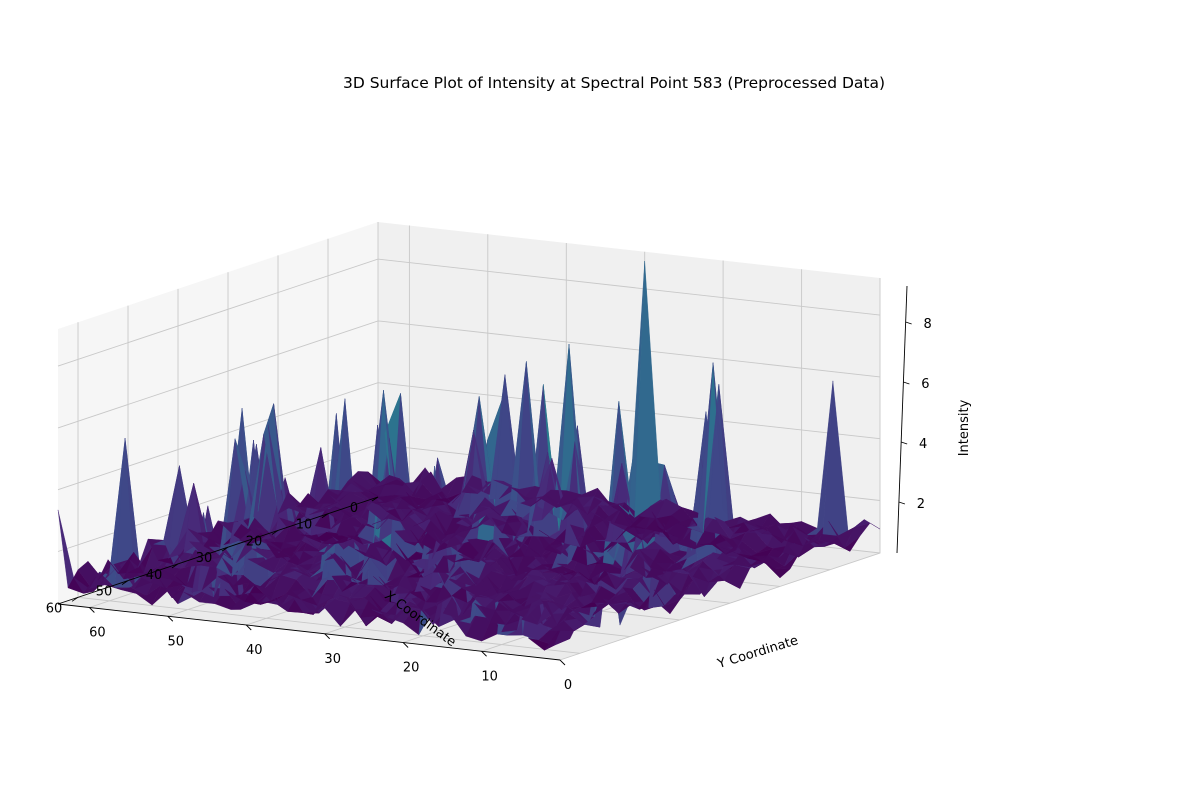  Describe the element at coordinates (354, 508) in the screenshot. I see `x-tick-label: 0` at that location.